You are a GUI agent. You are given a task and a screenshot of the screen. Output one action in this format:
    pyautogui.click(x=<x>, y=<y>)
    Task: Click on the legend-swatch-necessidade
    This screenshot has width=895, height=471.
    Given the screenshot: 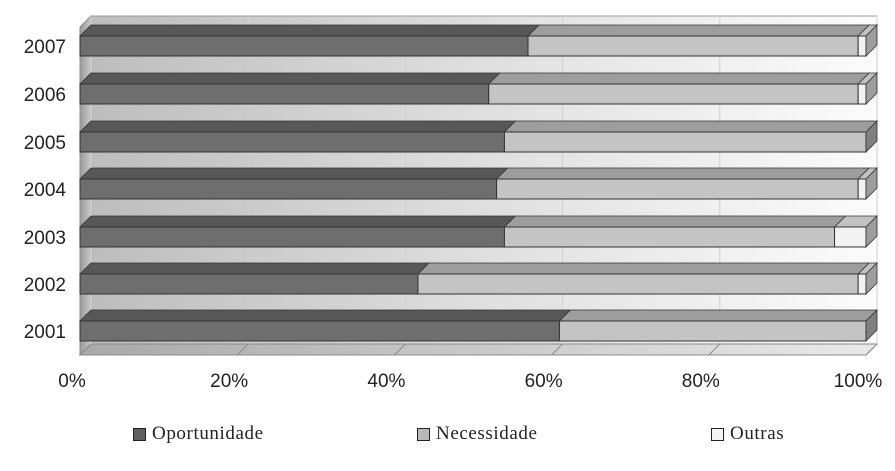 What is the action you would take?
    pyautogui.click(x=423, y=434)
    